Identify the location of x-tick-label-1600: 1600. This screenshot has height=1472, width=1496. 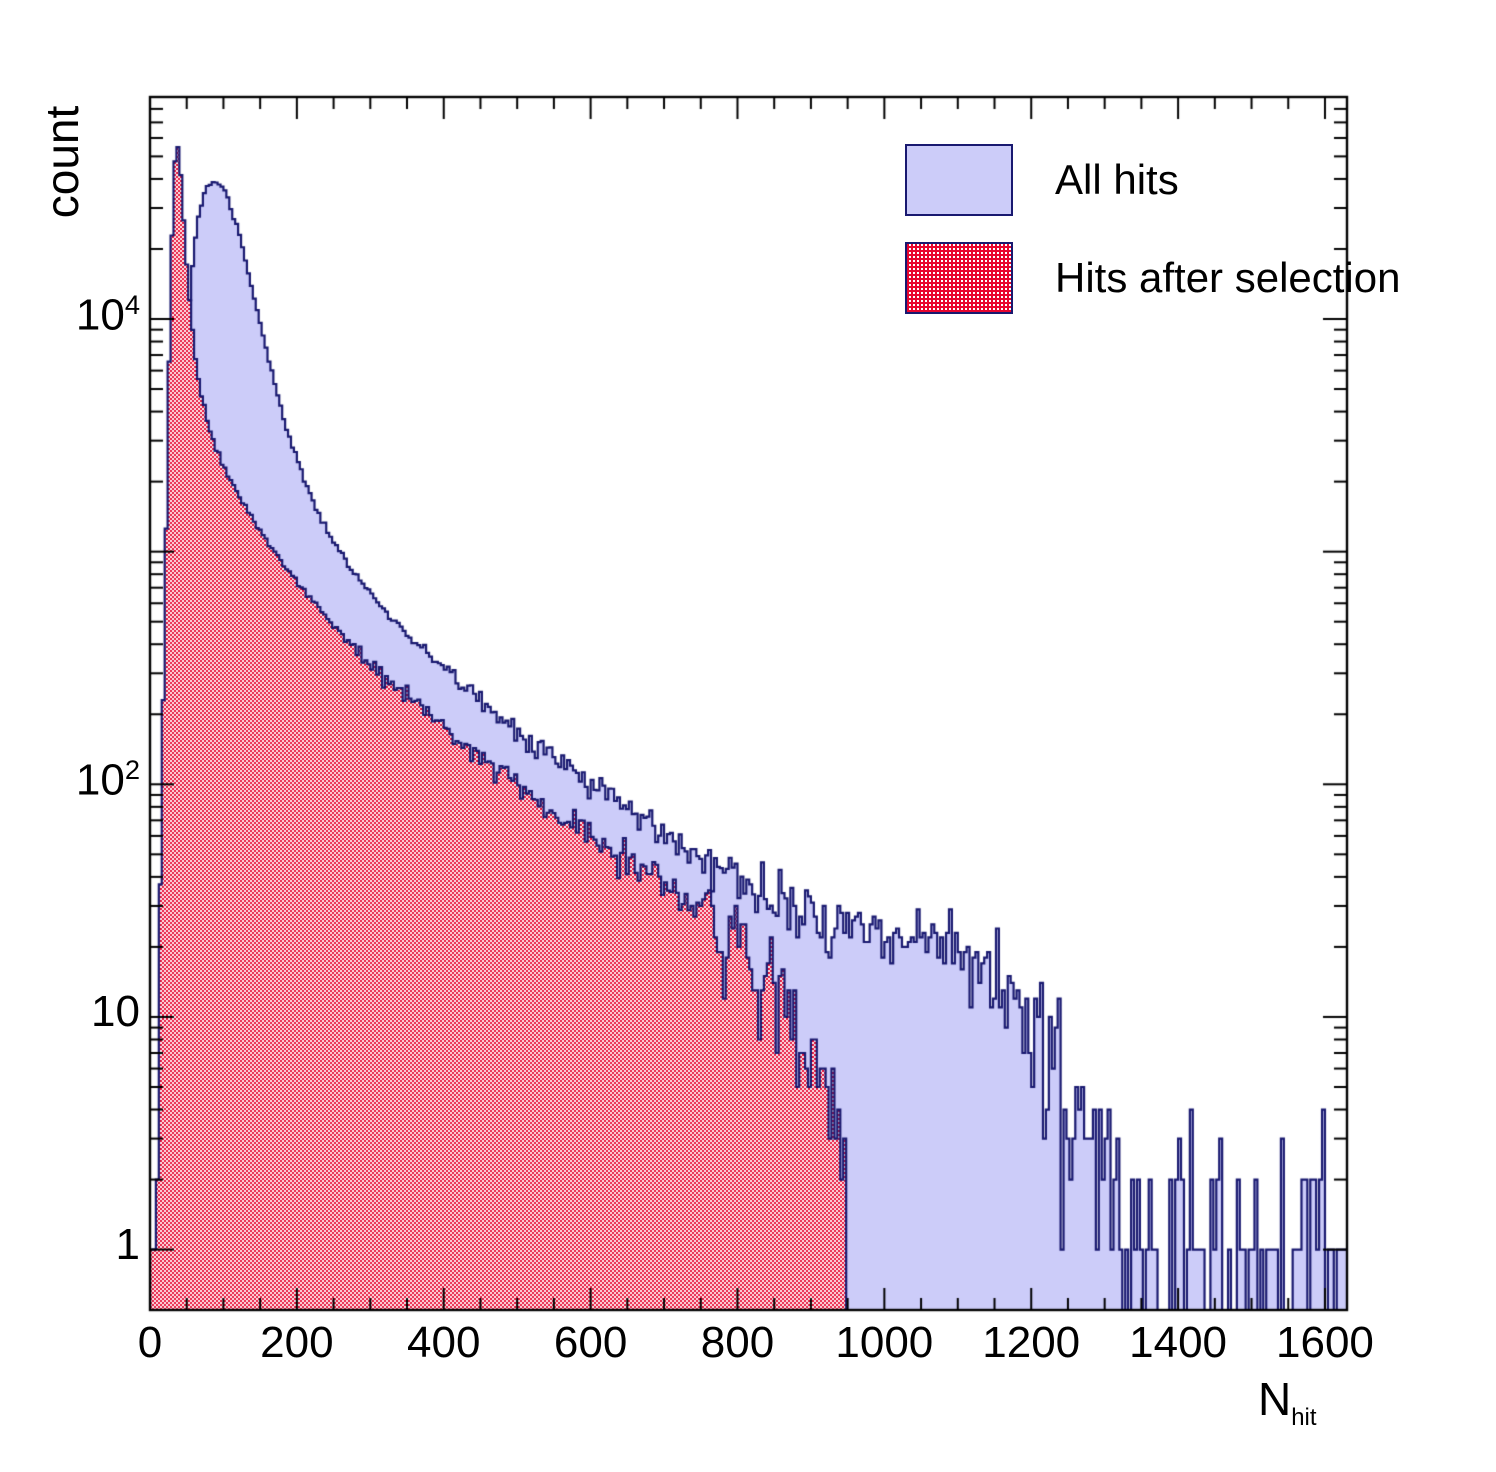
(1325, 1342).